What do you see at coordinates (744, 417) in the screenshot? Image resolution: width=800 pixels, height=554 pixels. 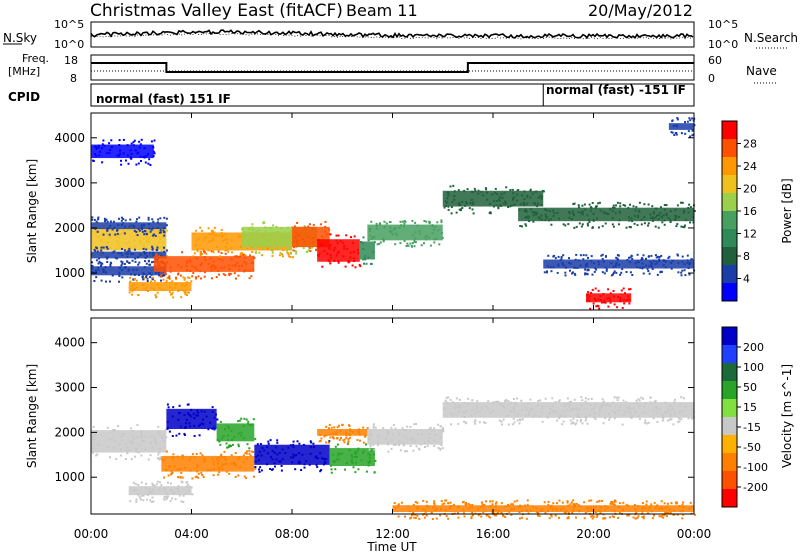 I see `velocity-colorbar: 200 100 50 15 -15 -50 -100 -200` at bounding box center [744, 417].